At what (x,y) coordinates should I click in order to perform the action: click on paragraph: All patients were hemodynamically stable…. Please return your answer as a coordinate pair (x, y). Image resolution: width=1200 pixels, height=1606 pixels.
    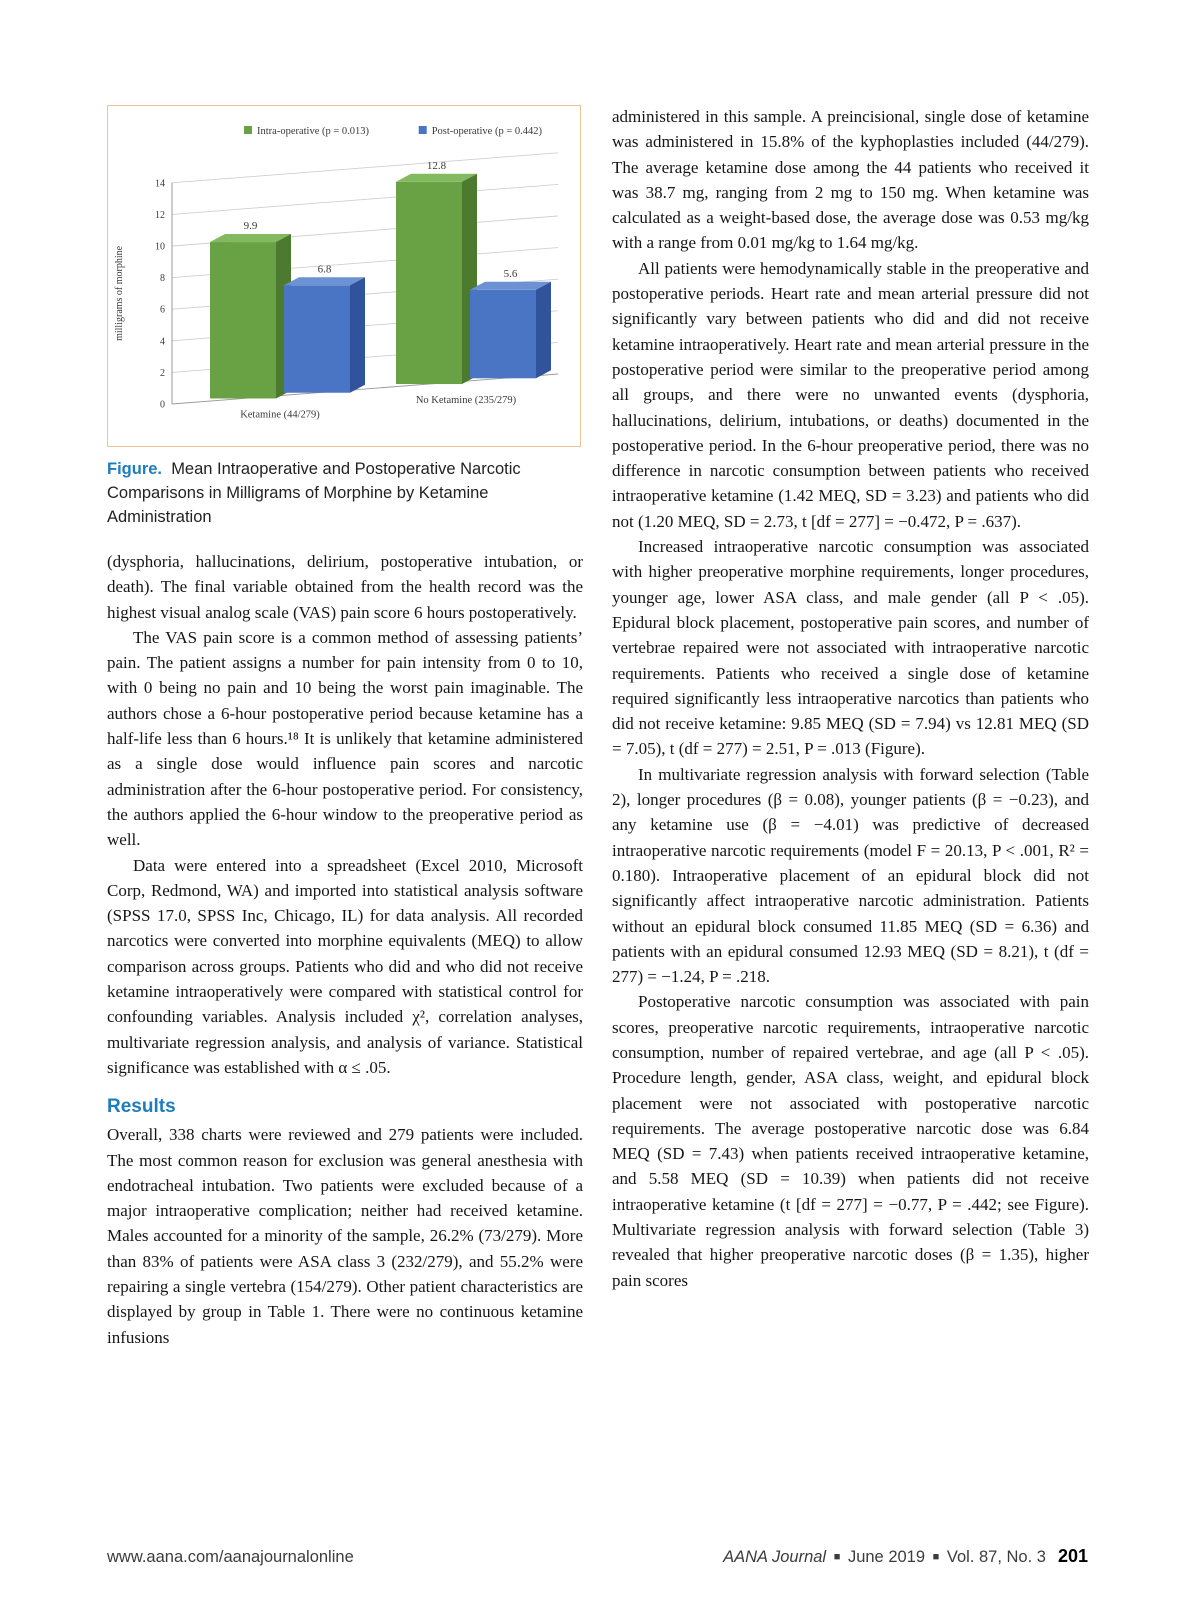
    Looking at the image, I should click on (850, 394).